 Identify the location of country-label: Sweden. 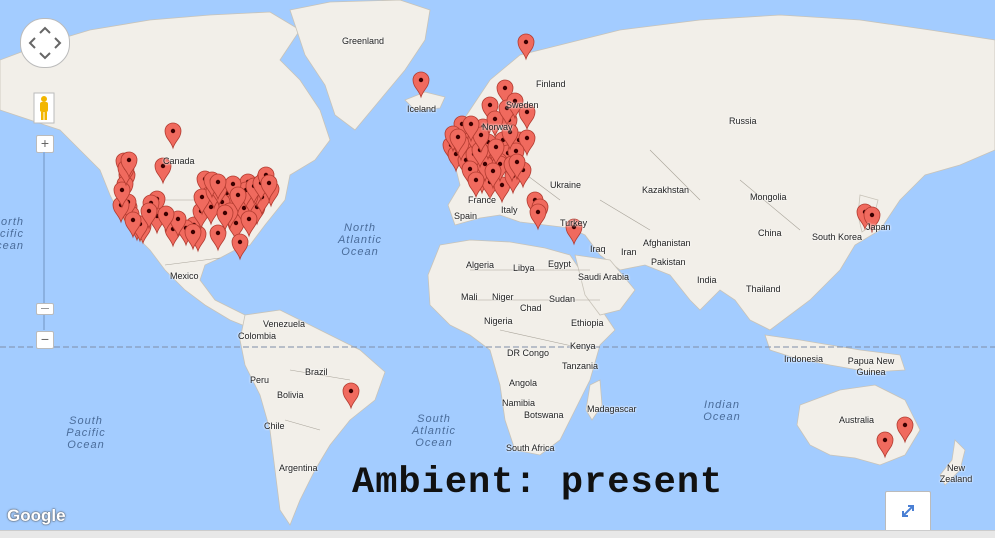
(522, 105).